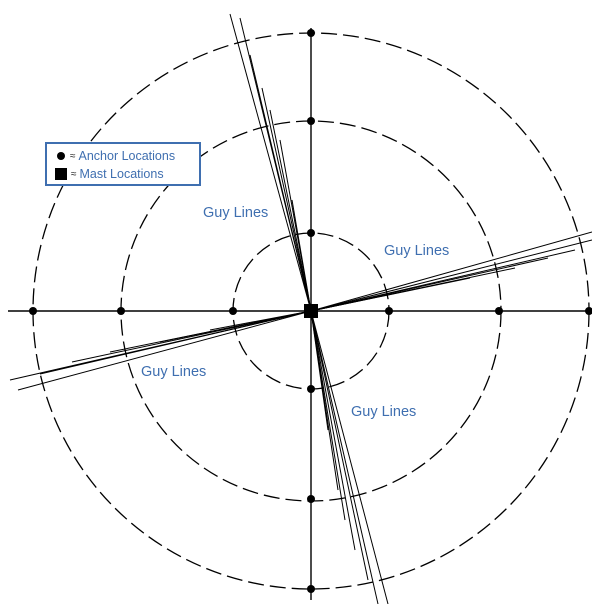  I want to click on legend-anchor-label: Anchor Locations, so click(127, 156).